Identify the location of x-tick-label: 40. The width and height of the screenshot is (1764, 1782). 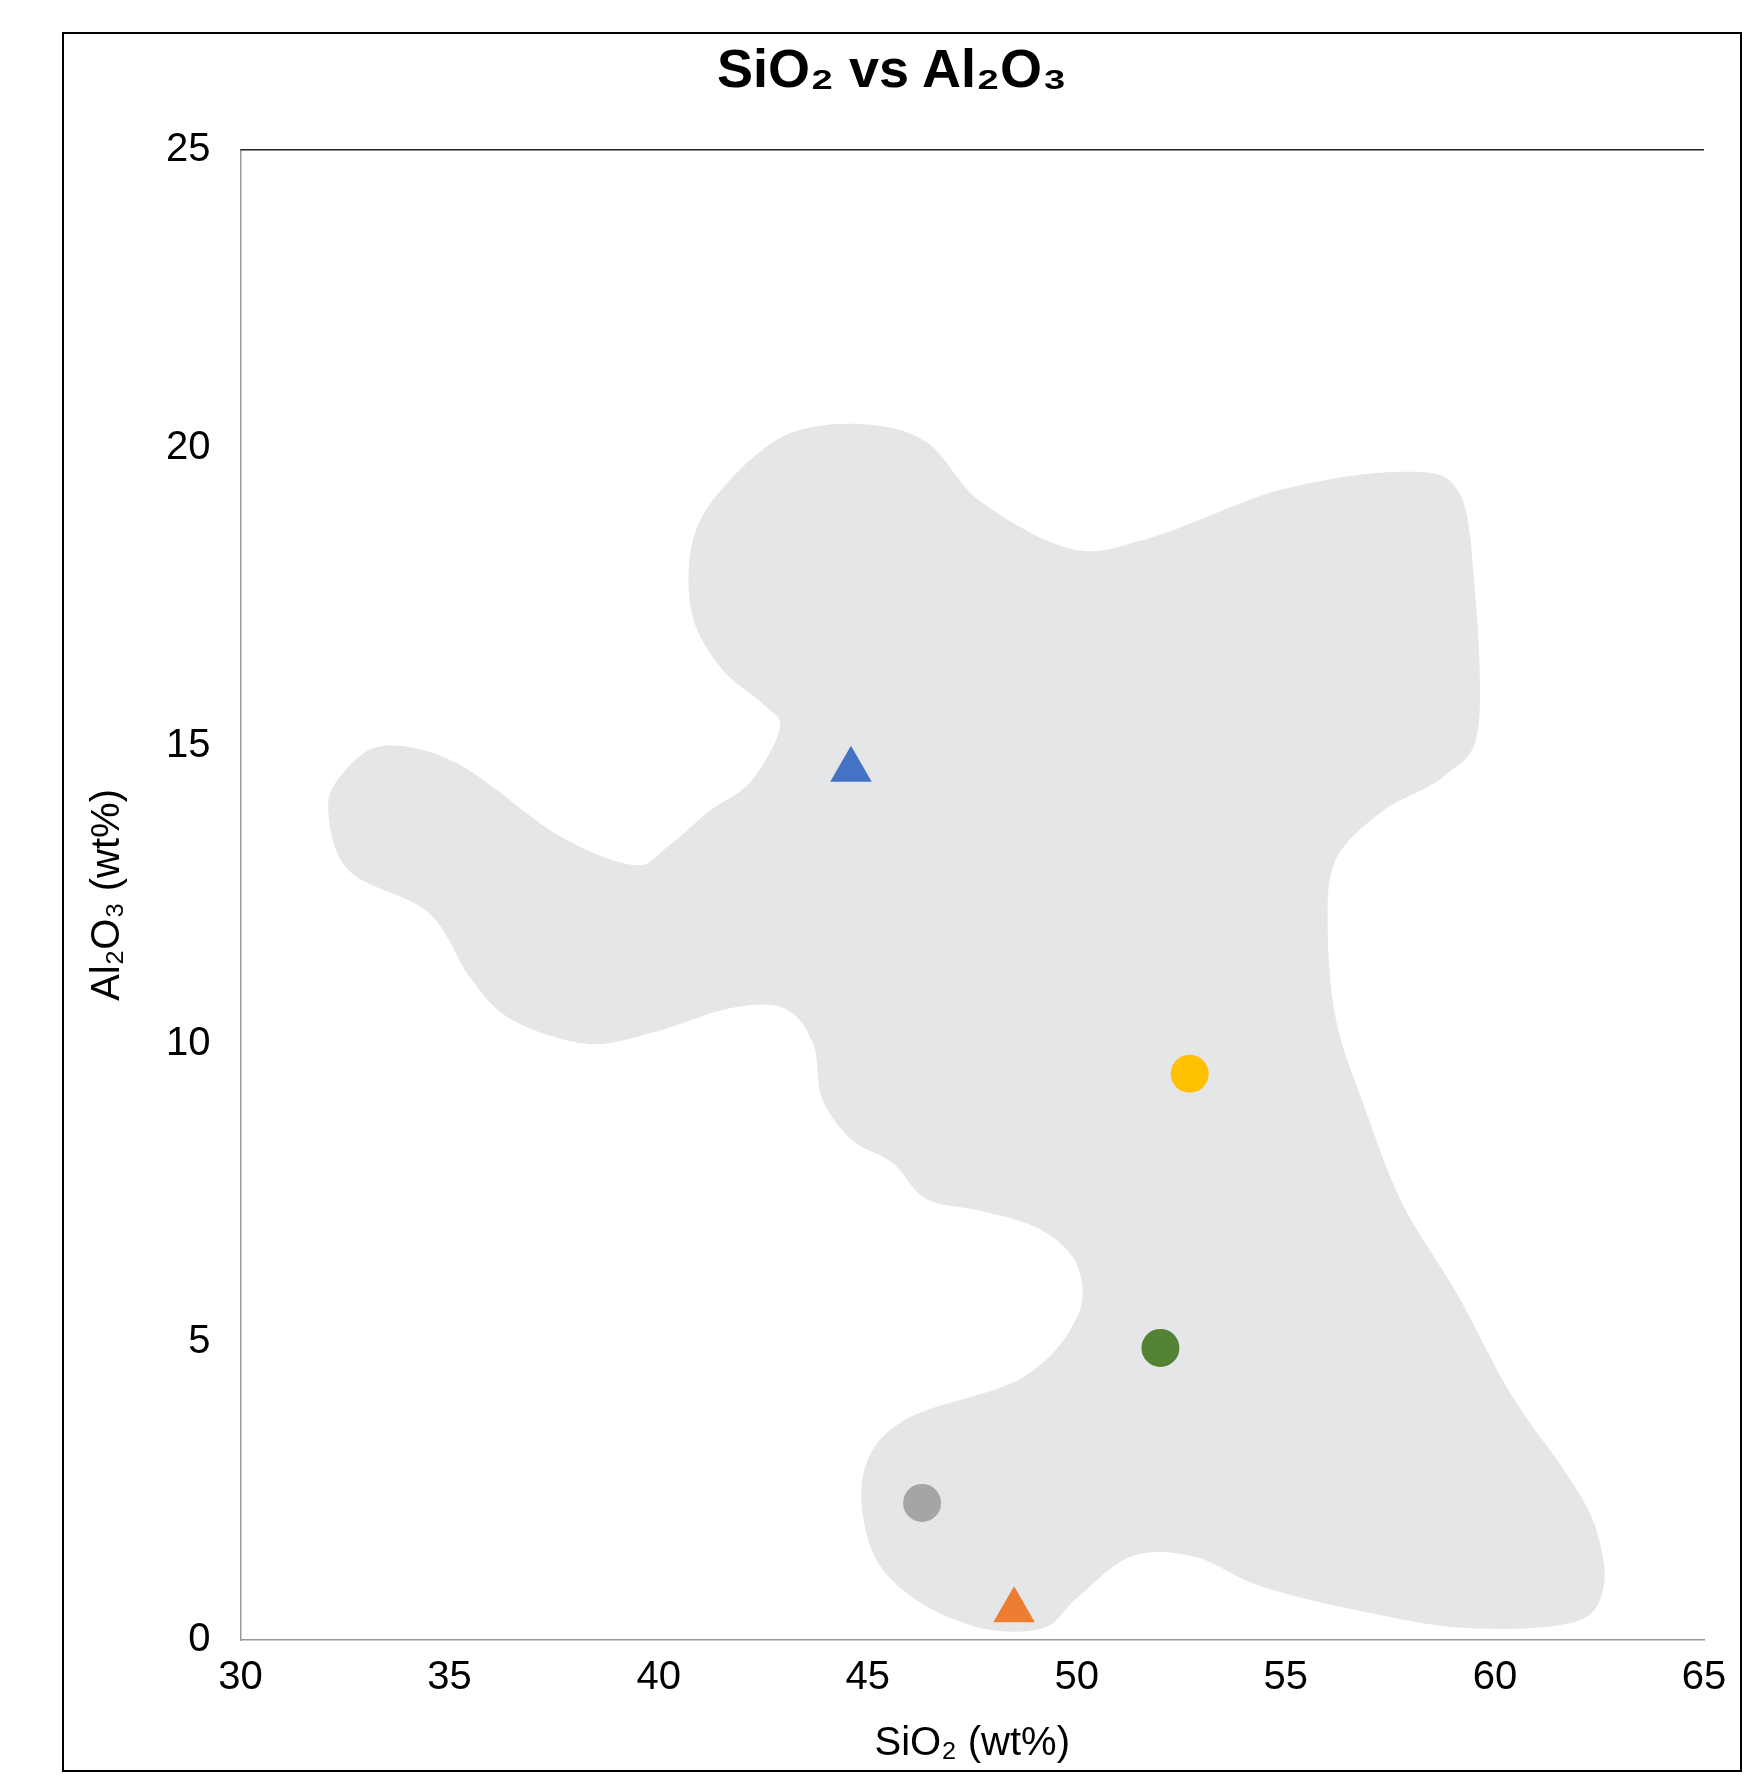
(658, 1675).